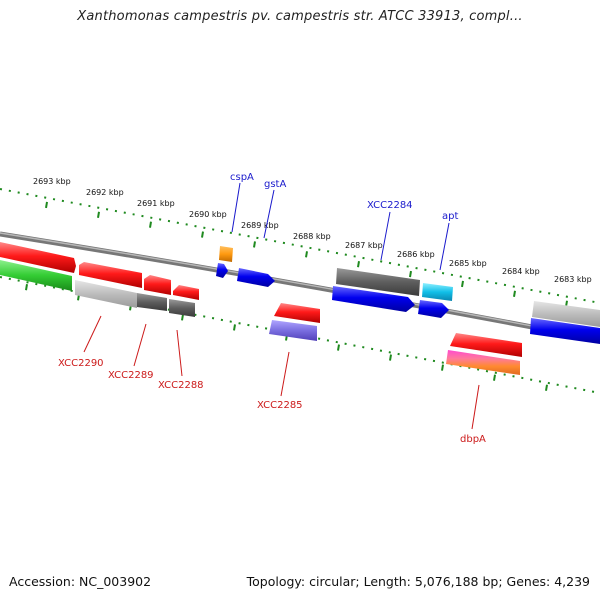 The width and height of the screenshot is (600, 600). What do you see at coordinates (521, 271) in the screenshot?
I see `kbp-label: 2684 kbp` at bounding box center [521, 271].